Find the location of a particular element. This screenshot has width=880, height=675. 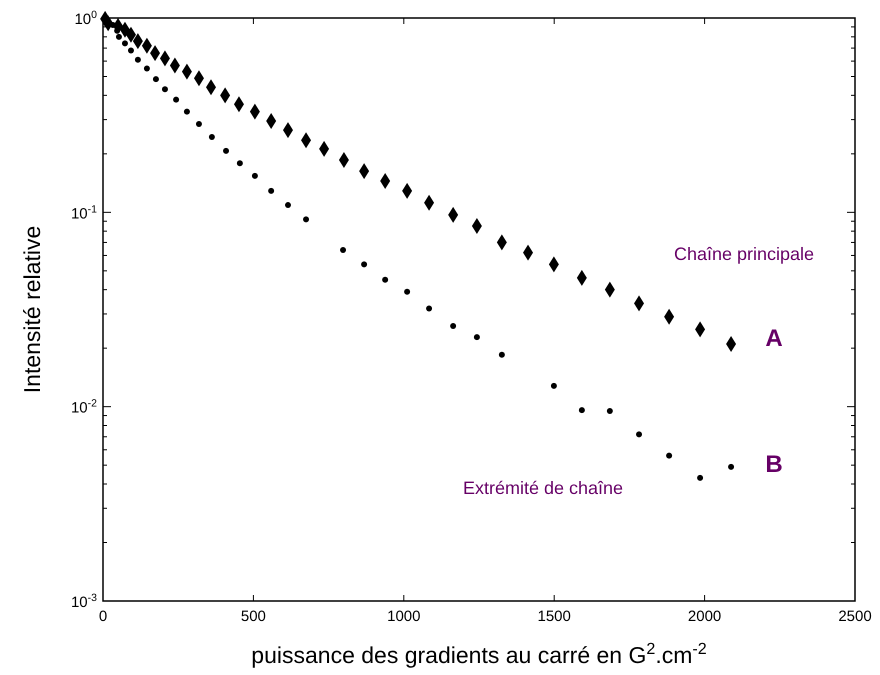

x-tick-label: 1000 is located at coordinates (403, 616).